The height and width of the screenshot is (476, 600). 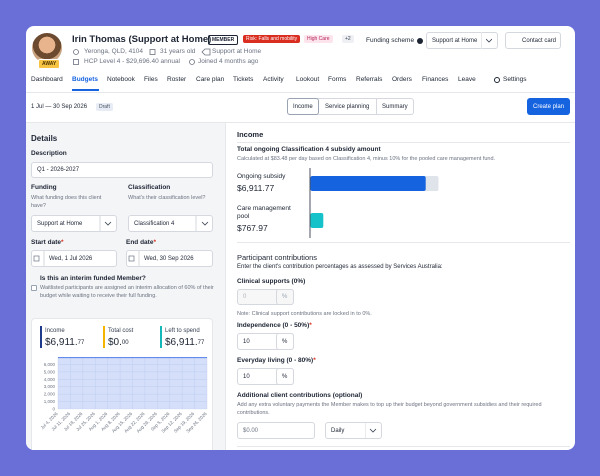 I want to click on care-badge: High Care, so click(x=318, y=39).